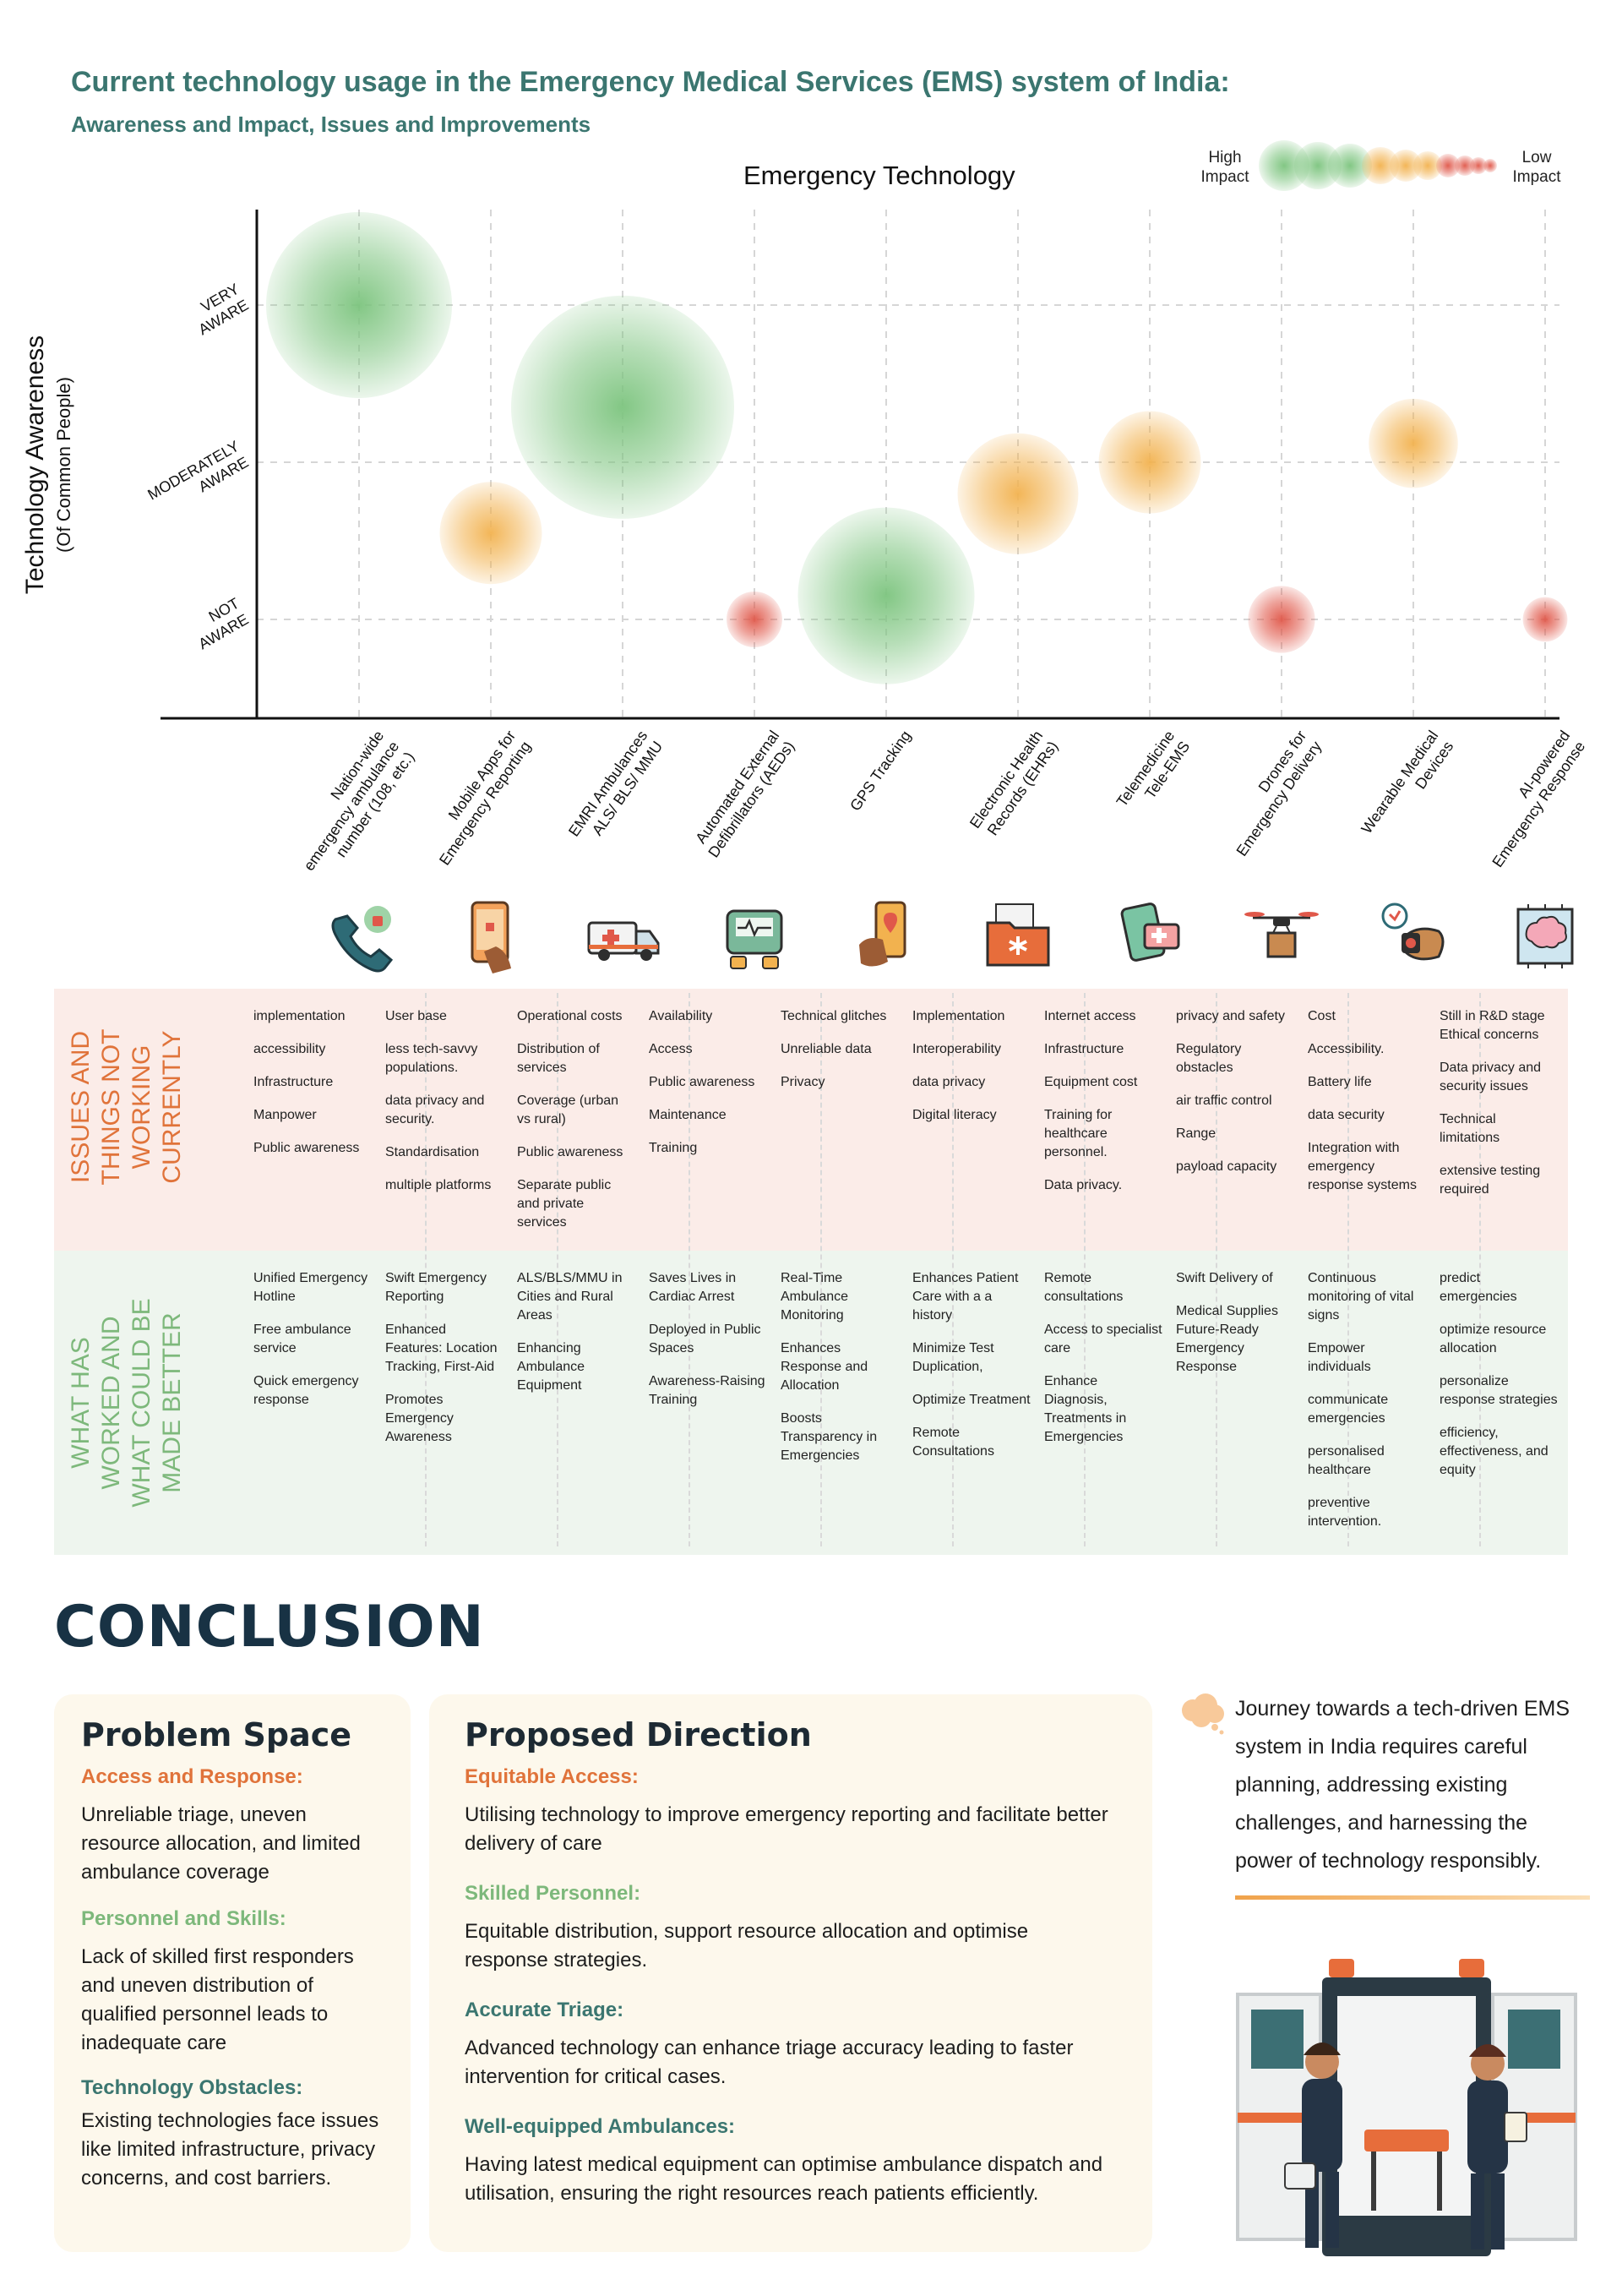 Image resolution: width=1622 pixels, height=2296 pixels. I want to click on y-tick-label: MODERATELYAWARE, so click(198, 479).